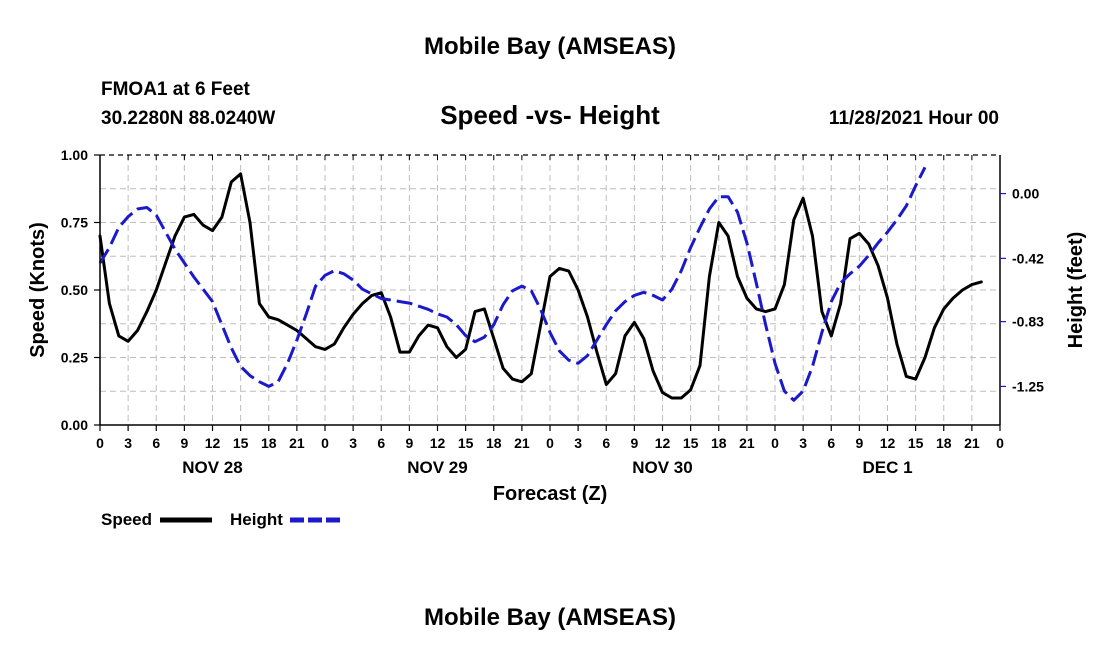 The height and width of the screenshot is (650, 1100). I want to click on chart-title: Speed -vs- Height, so click(550, 115).